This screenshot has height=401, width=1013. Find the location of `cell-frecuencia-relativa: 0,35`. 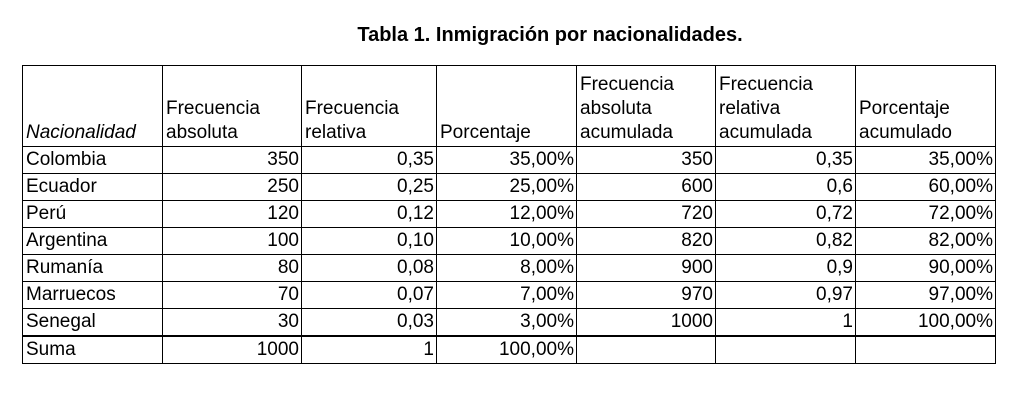

cell-frecuencia-relativa: 0,35 is located at coordinates (369, 160).